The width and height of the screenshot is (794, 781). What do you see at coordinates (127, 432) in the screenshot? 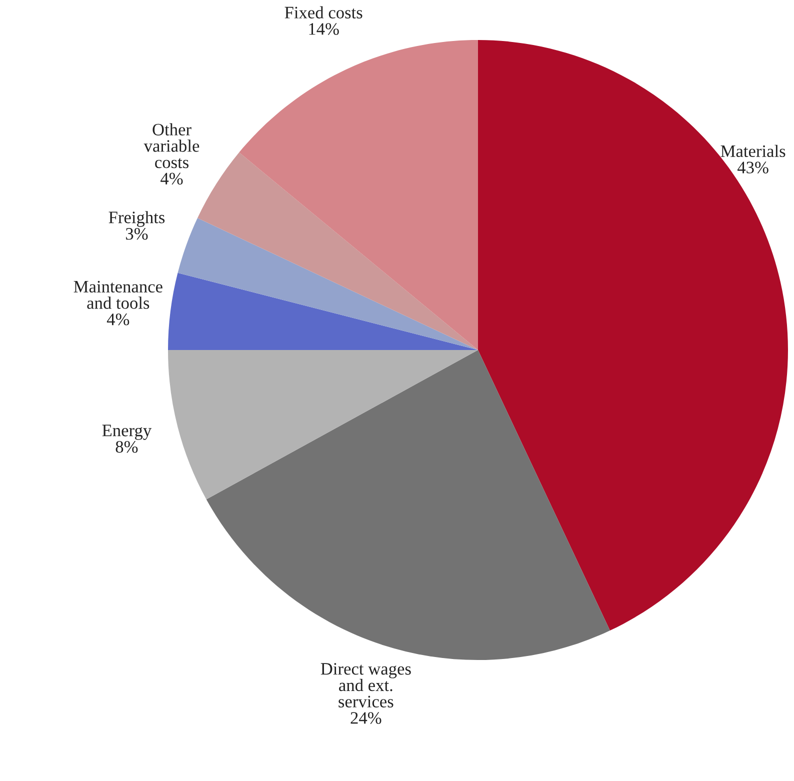
I see `slice-label: Energy` at bounding box center [127, 432].